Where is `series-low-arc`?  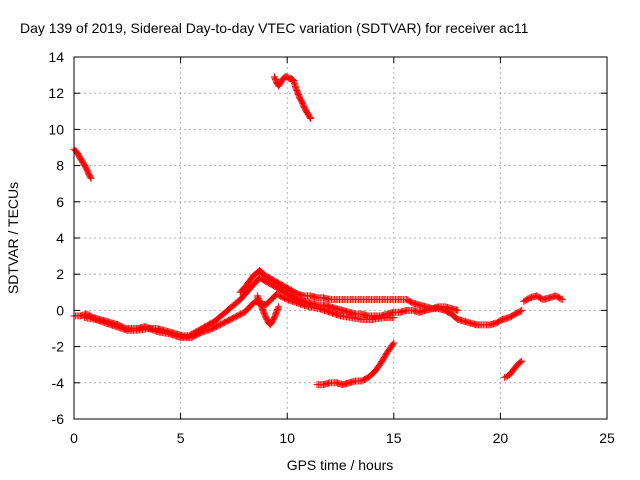
series-low-arc is located at coordinates (355, 364).